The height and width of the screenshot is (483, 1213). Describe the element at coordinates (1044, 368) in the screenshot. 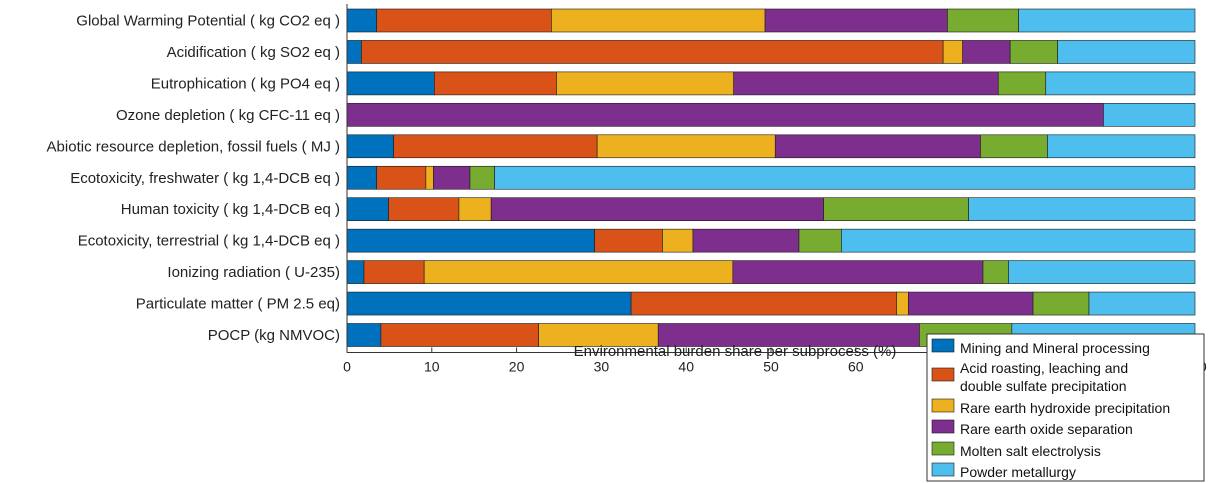

I see `legend-entry-line: Acid roasting, leaching and` at that location.